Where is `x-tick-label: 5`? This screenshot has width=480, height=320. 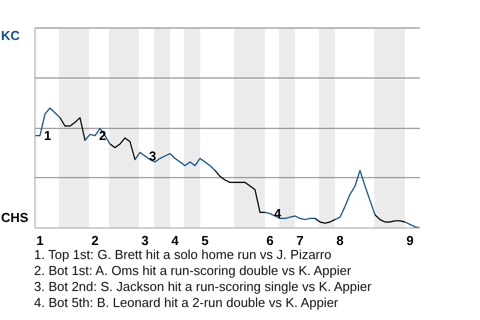 x-tick-label: 5 is located at coordinates (205, 240).